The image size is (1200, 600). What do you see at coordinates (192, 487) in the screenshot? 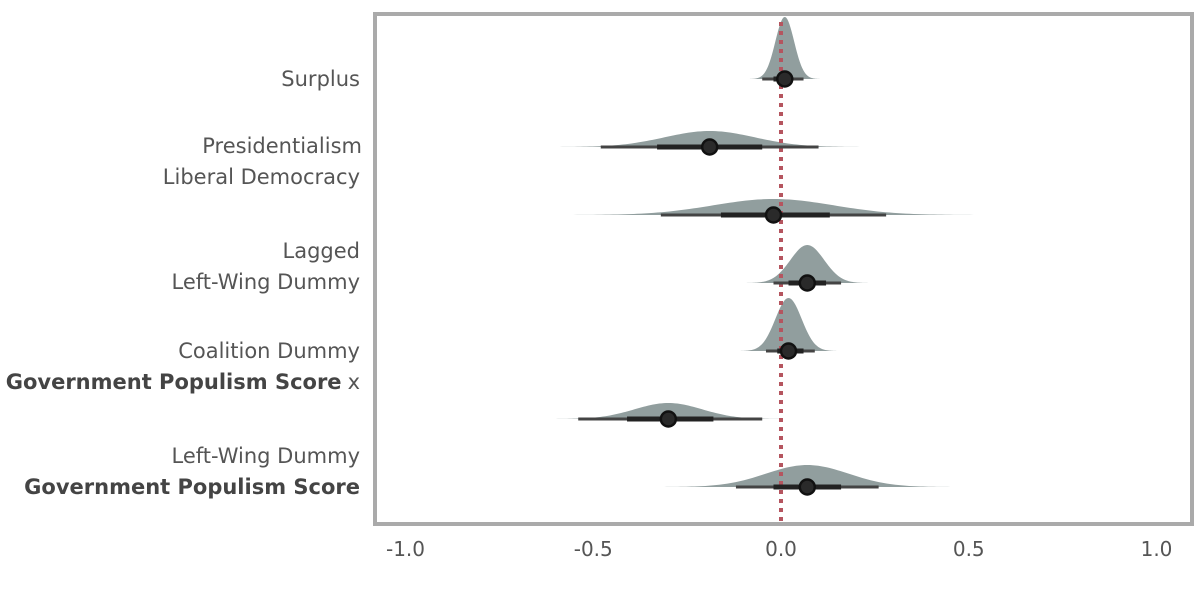
I see `label-government-populism-score: Government Populism Score` at bounding box center [192, 487].